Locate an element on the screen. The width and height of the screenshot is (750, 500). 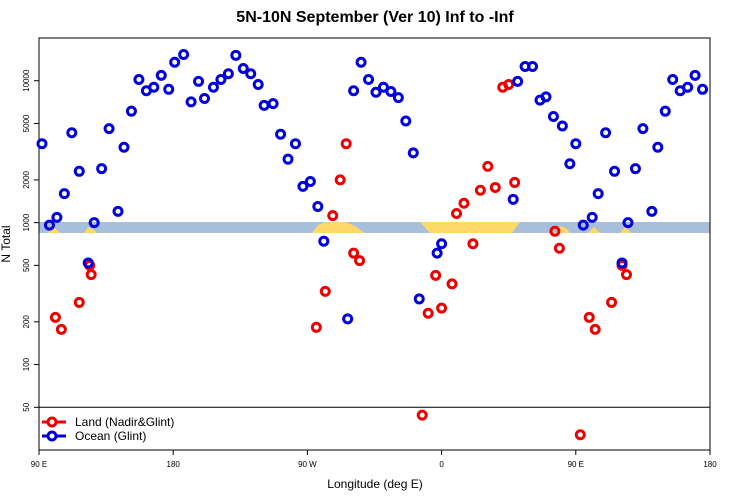
ocean-band is located at coordinates (374, 227).